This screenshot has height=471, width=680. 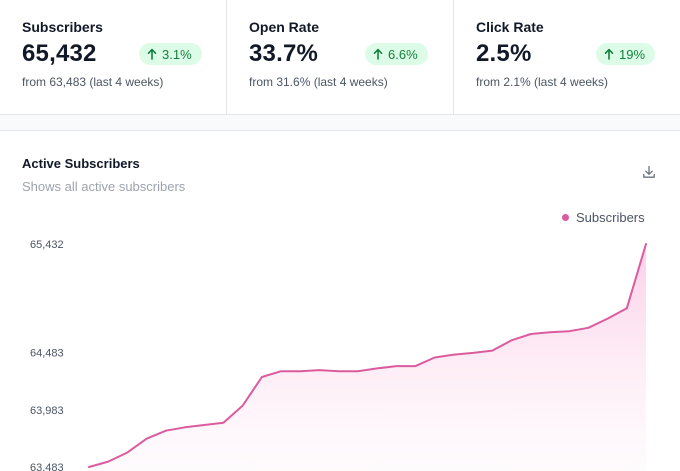 I want to click on stat-comparison: from 31.6% (last 4 weeks), so click(x=318, y=82).